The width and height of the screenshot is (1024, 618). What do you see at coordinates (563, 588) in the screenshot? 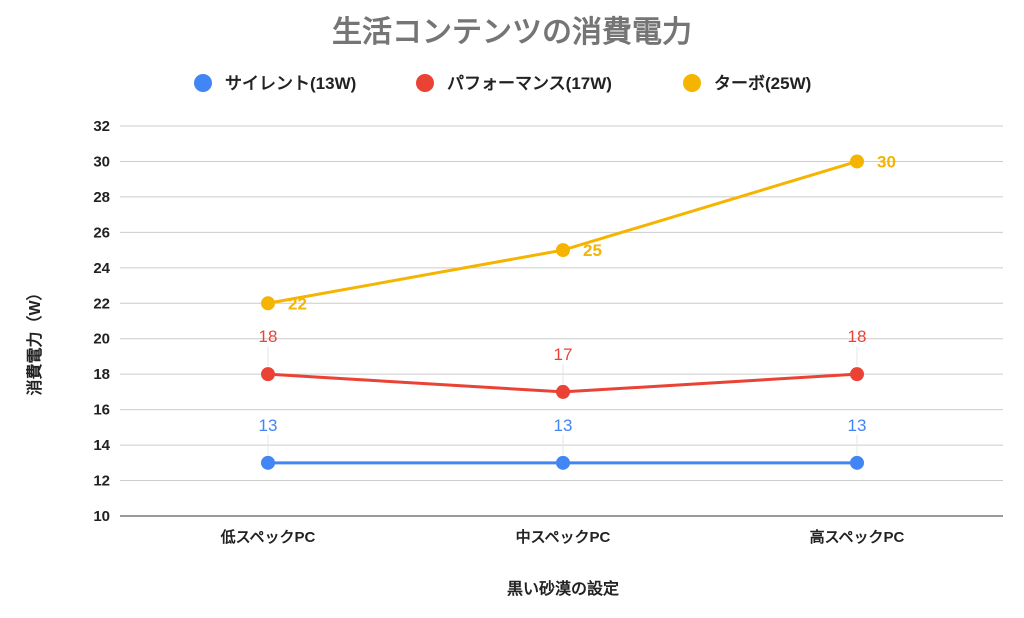
I see `x-axis-label: 黒い砂漠の設定` at bounding box center [563, 588].